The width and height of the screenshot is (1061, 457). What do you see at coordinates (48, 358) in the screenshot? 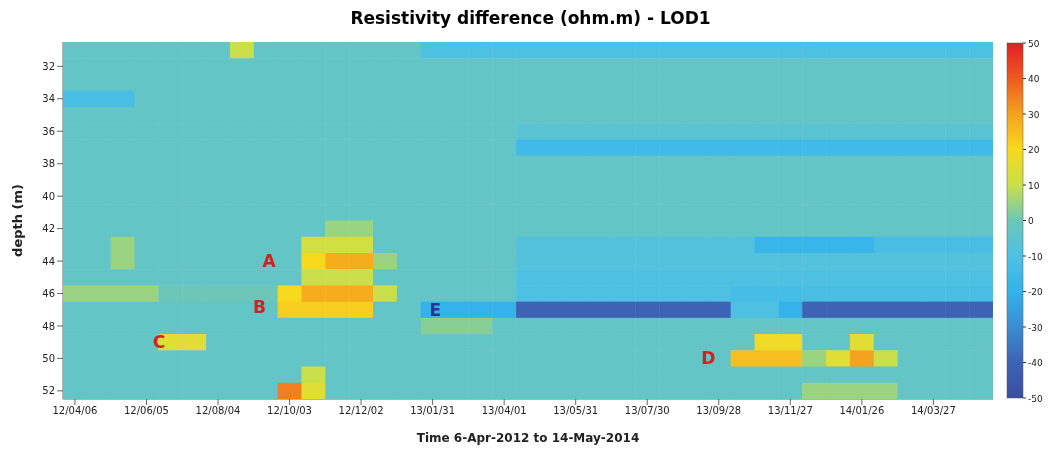
I see `y-tick-label: 50` at bounding box center [48, 358].